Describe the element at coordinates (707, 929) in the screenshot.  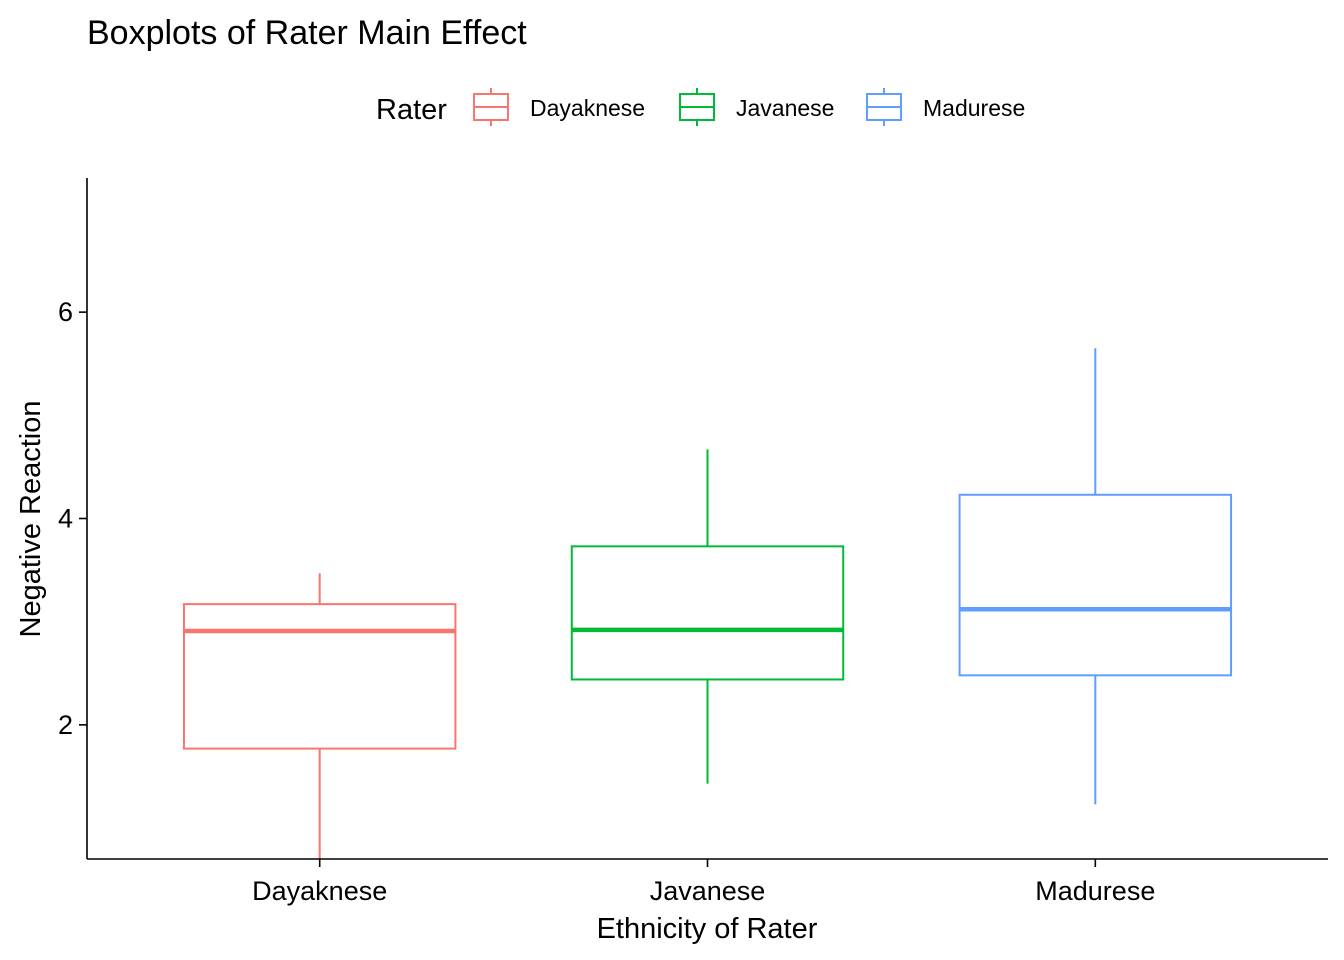
I see `x-axis-title: Ethnicity of Rater` at that location.